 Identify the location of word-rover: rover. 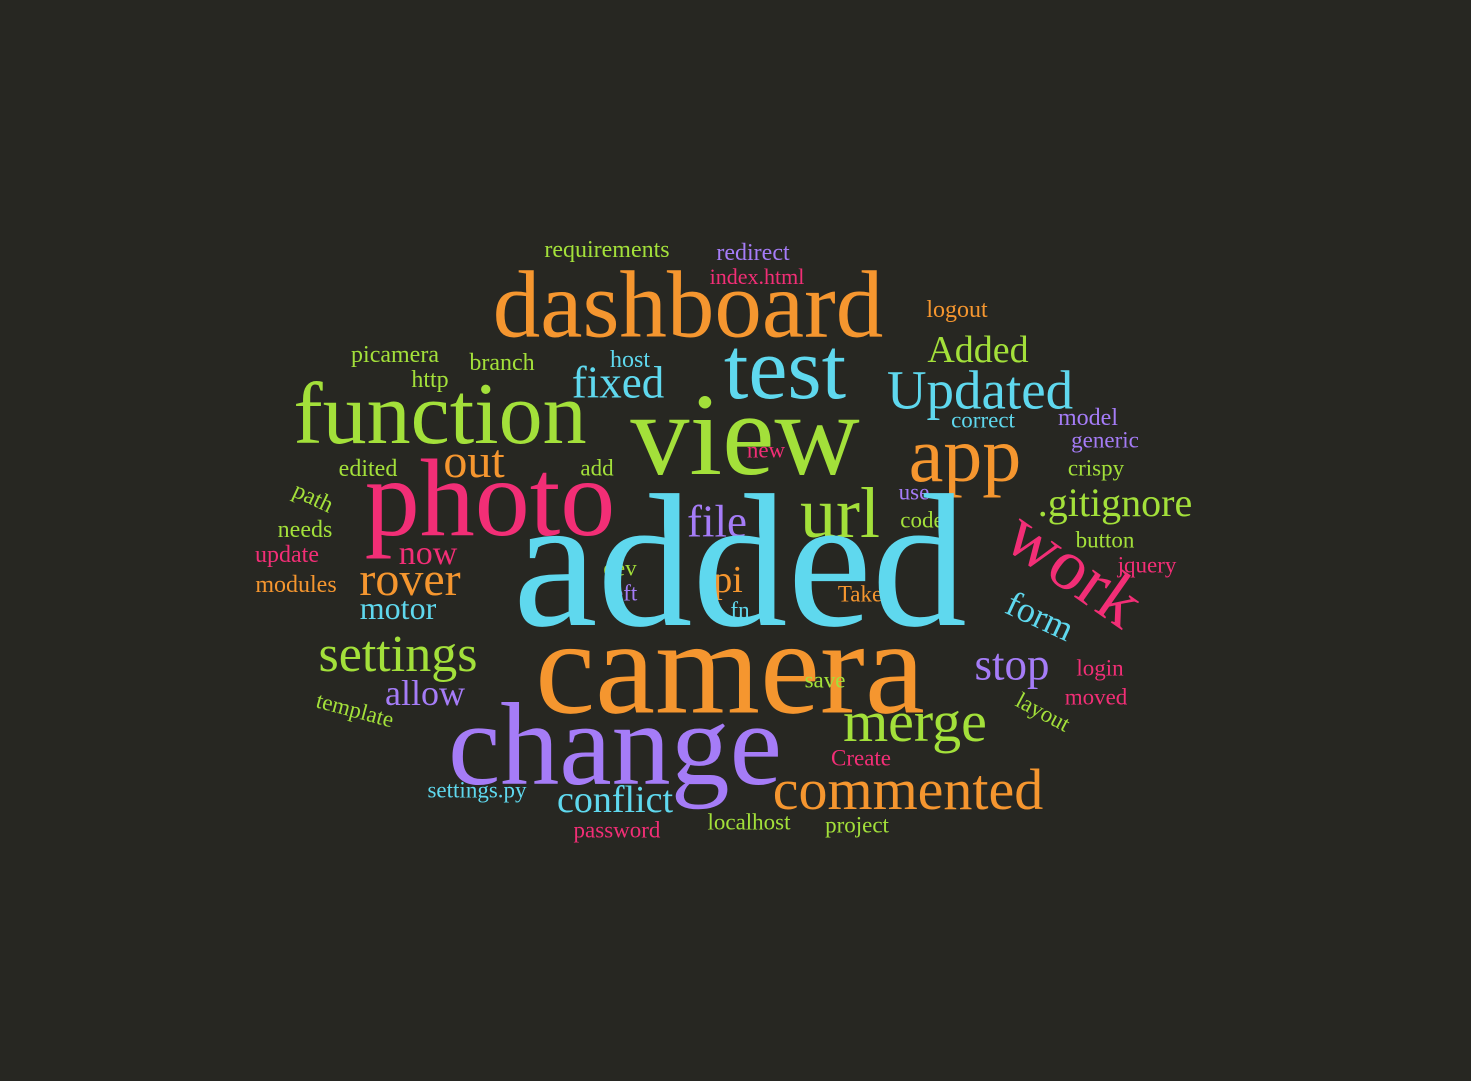
(410, 579).